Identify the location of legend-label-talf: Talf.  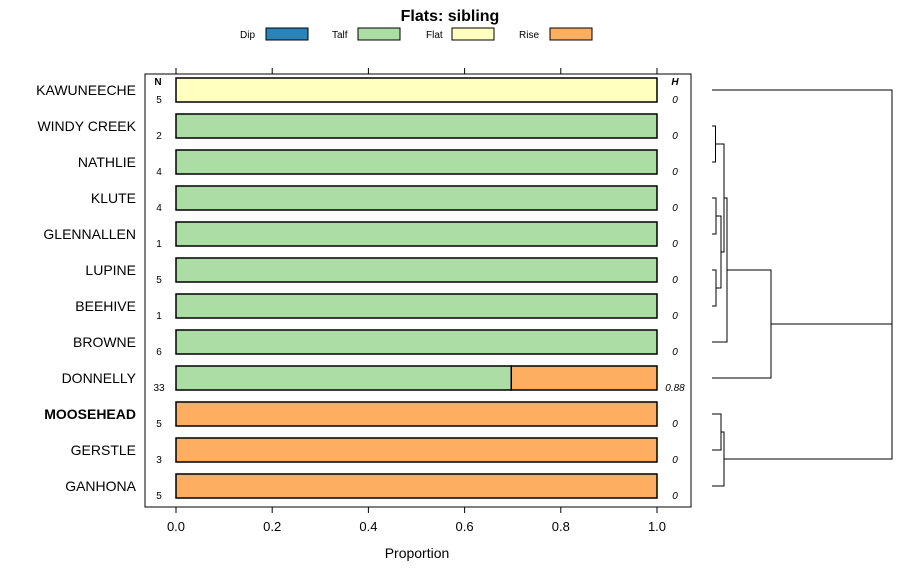
(340, 35).